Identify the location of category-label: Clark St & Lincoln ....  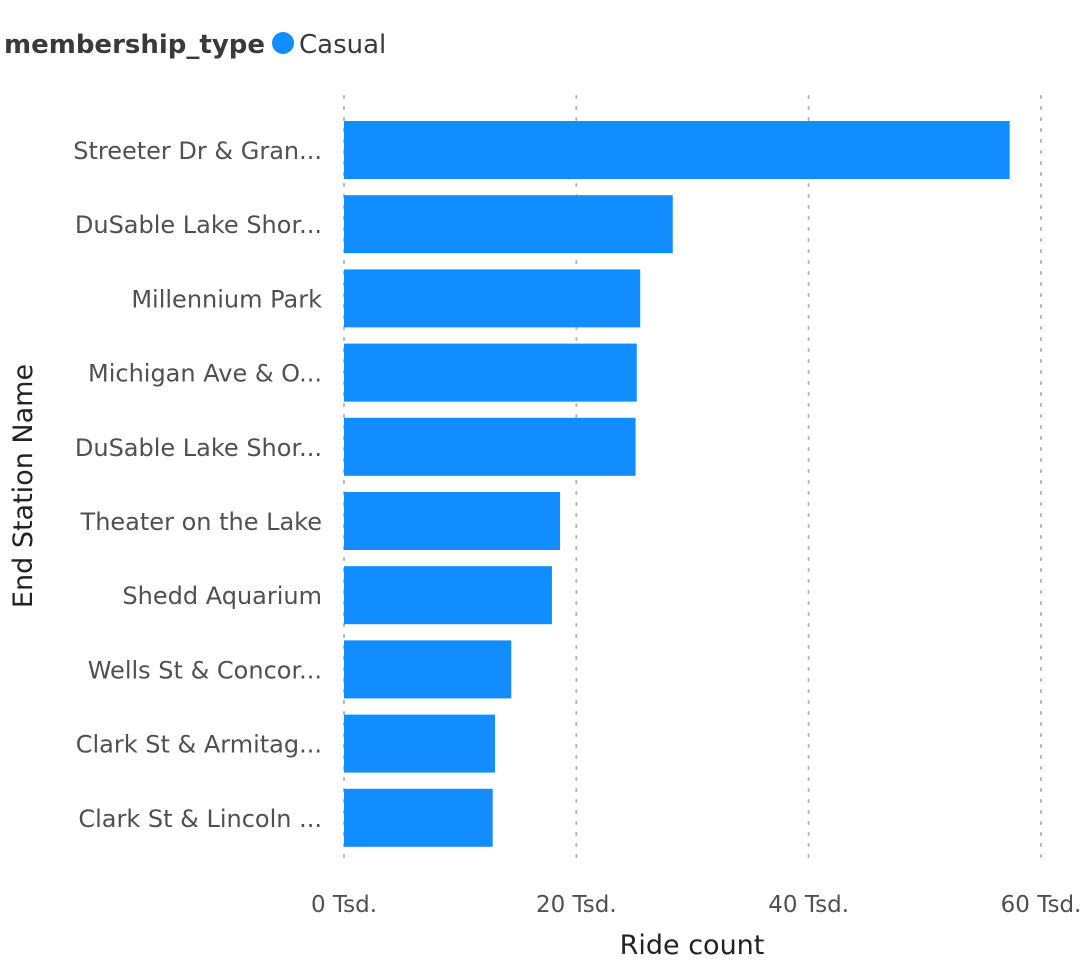
(200, 819).